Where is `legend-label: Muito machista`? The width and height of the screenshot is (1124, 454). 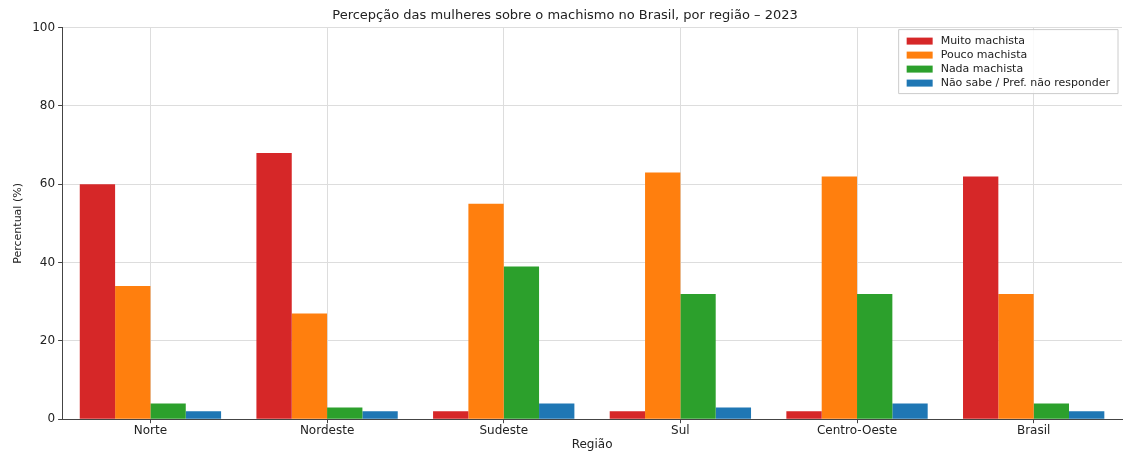 legend-label: Muito machista is located at coordinates (983, 40).